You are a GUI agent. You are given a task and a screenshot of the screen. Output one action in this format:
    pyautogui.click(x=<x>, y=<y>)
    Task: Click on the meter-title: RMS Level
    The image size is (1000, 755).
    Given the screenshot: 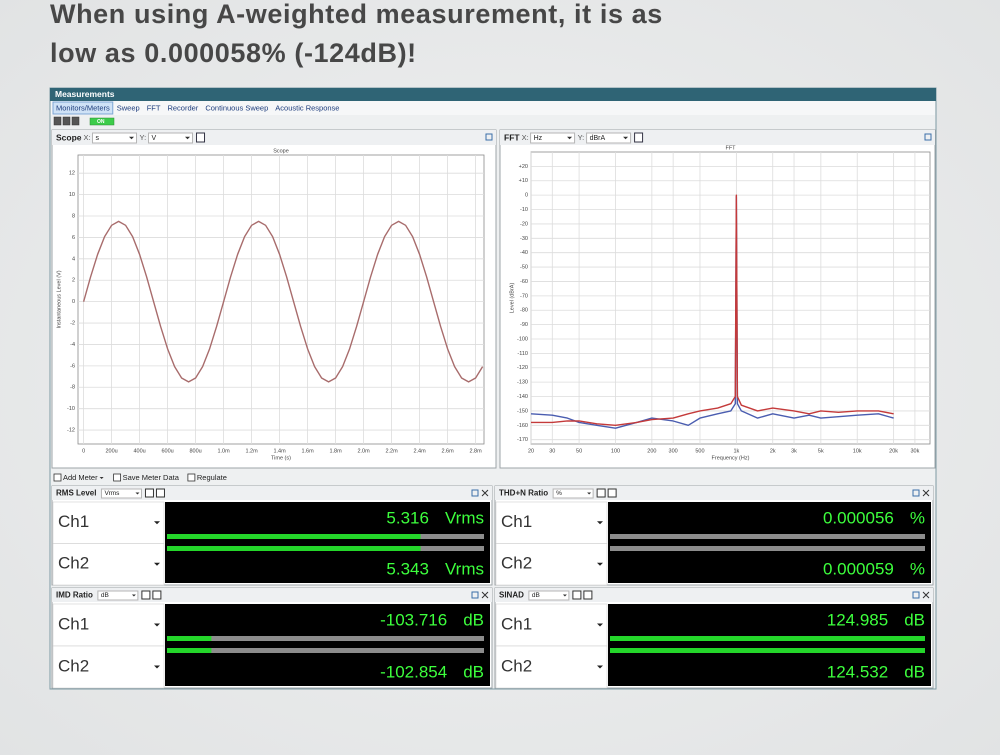 What is the action you would take?
    pyautogui.click(x=76, y=493)
    